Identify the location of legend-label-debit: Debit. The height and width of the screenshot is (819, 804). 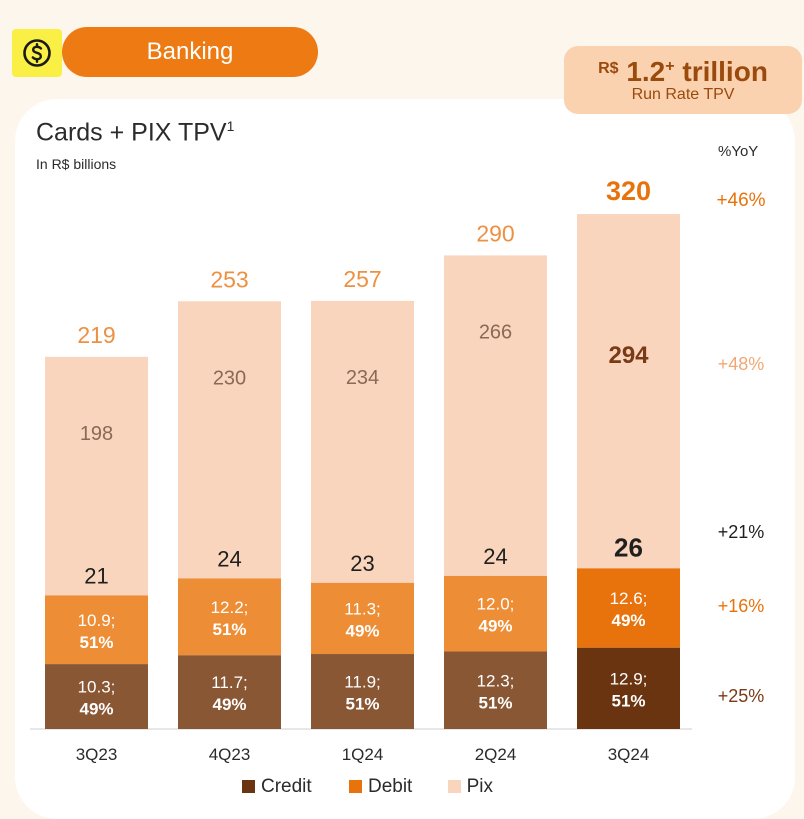
(390, 786).